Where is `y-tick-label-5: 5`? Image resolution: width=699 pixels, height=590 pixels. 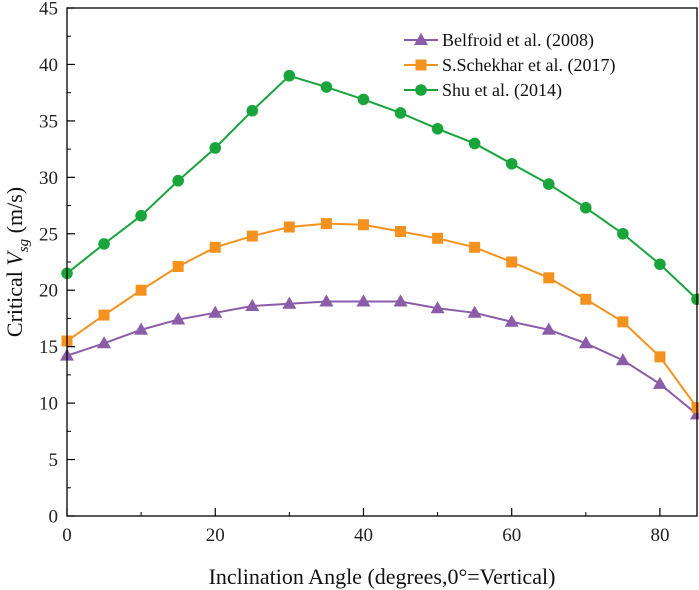 y-tick-label-5: 5 is located at coordinates (54, 460).